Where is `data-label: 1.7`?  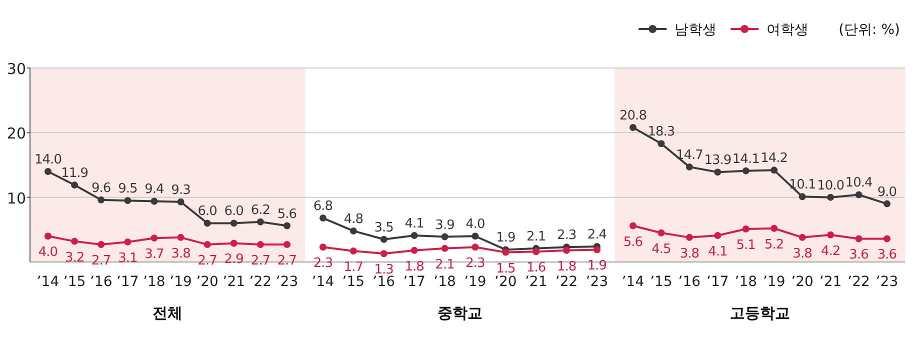 data-label: 1.7 is located at coordinates (354, 268).